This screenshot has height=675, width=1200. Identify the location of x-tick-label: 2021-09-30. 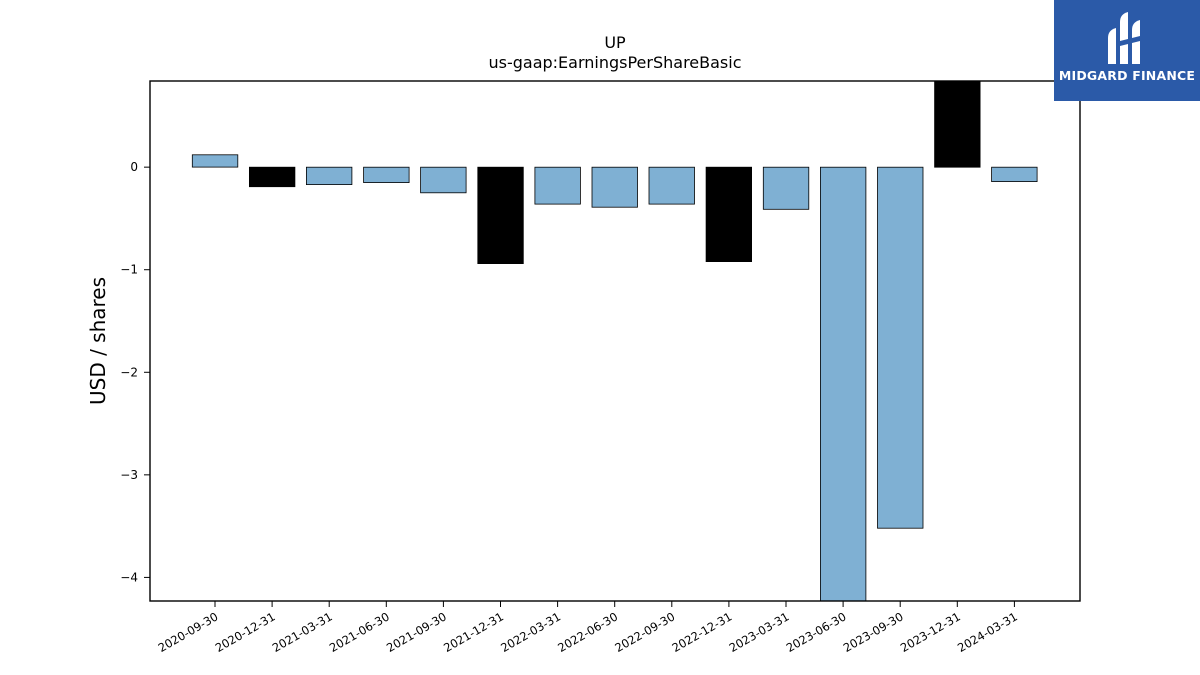
(416, 632).